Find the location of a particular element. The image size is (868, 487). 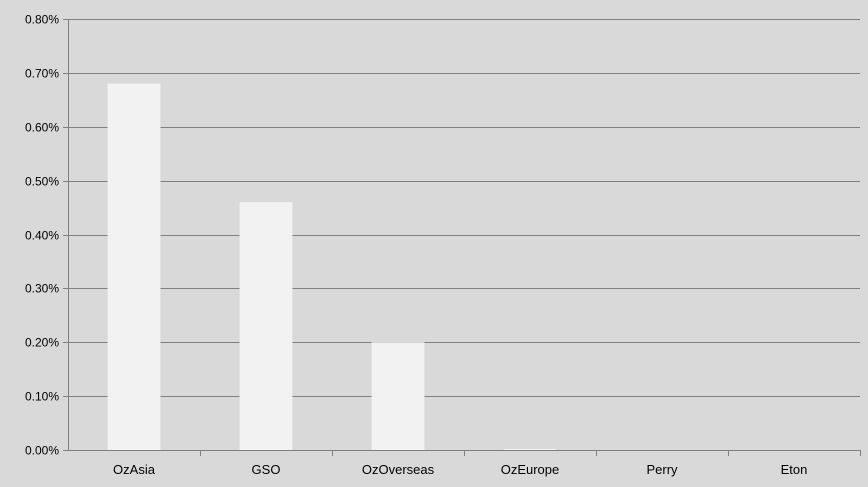

bar-ozeurope is located at coordinates (530, 449).